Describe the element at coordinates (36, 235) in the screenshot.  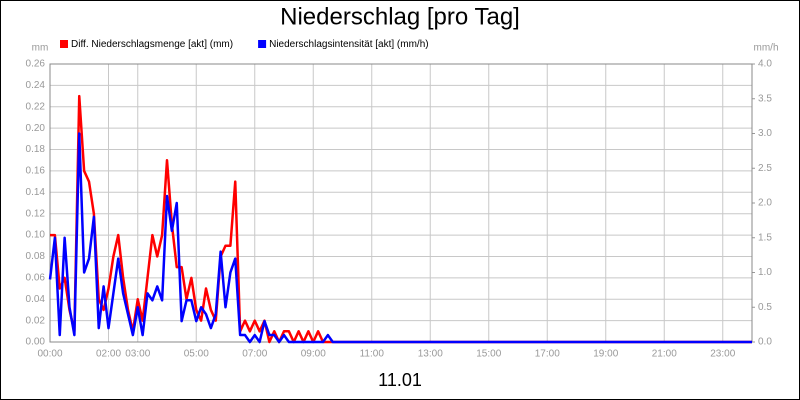
I see `y-tick-label: 0.10` at that location.